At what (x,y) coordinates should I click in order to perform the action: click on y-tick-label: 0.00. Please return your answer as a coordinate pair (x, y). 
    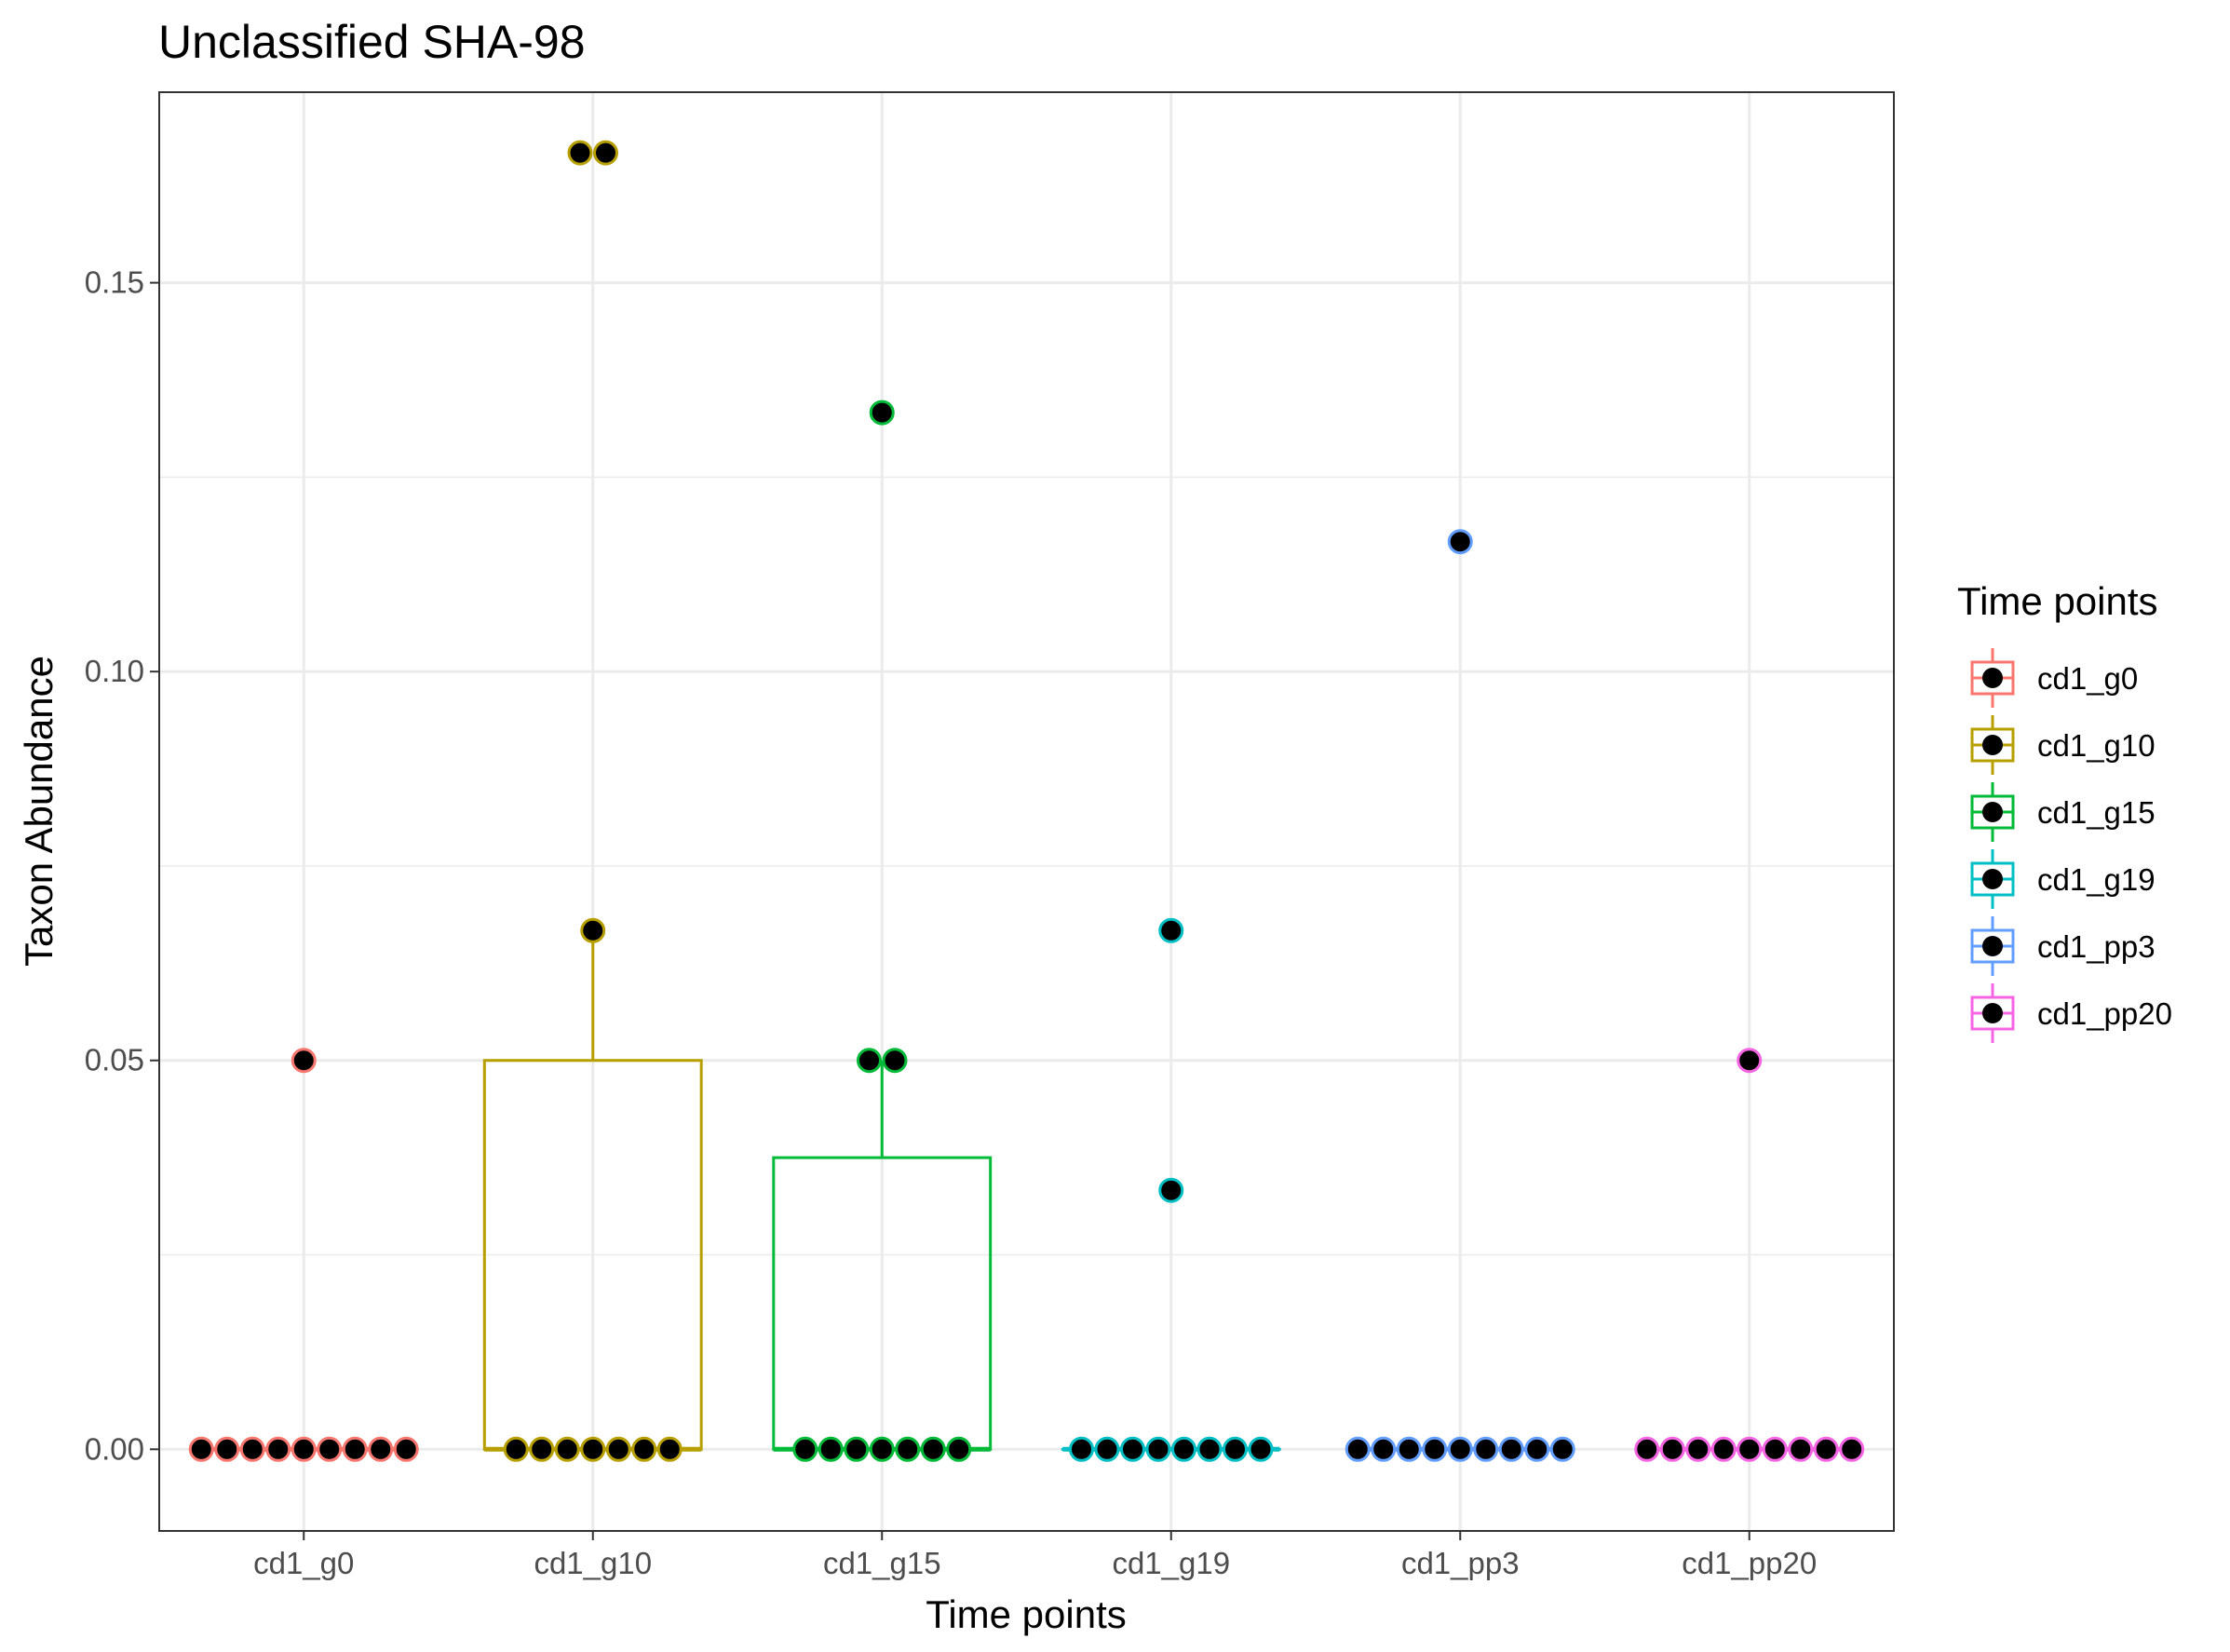
    Looking at the image, I should click on (114, 1448).